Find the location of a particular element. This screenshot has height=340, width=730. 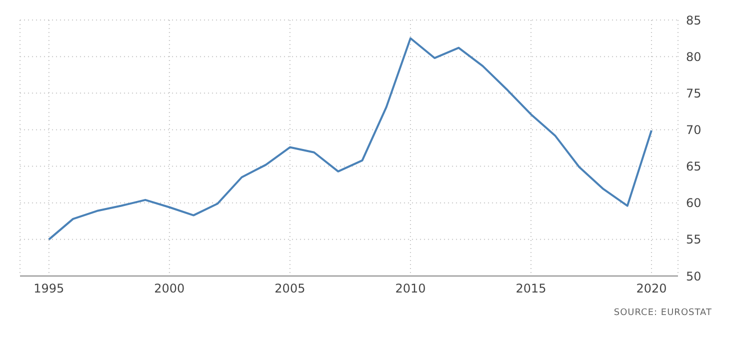

x-tick-label: 2000 is located at coordinates (169, 289).